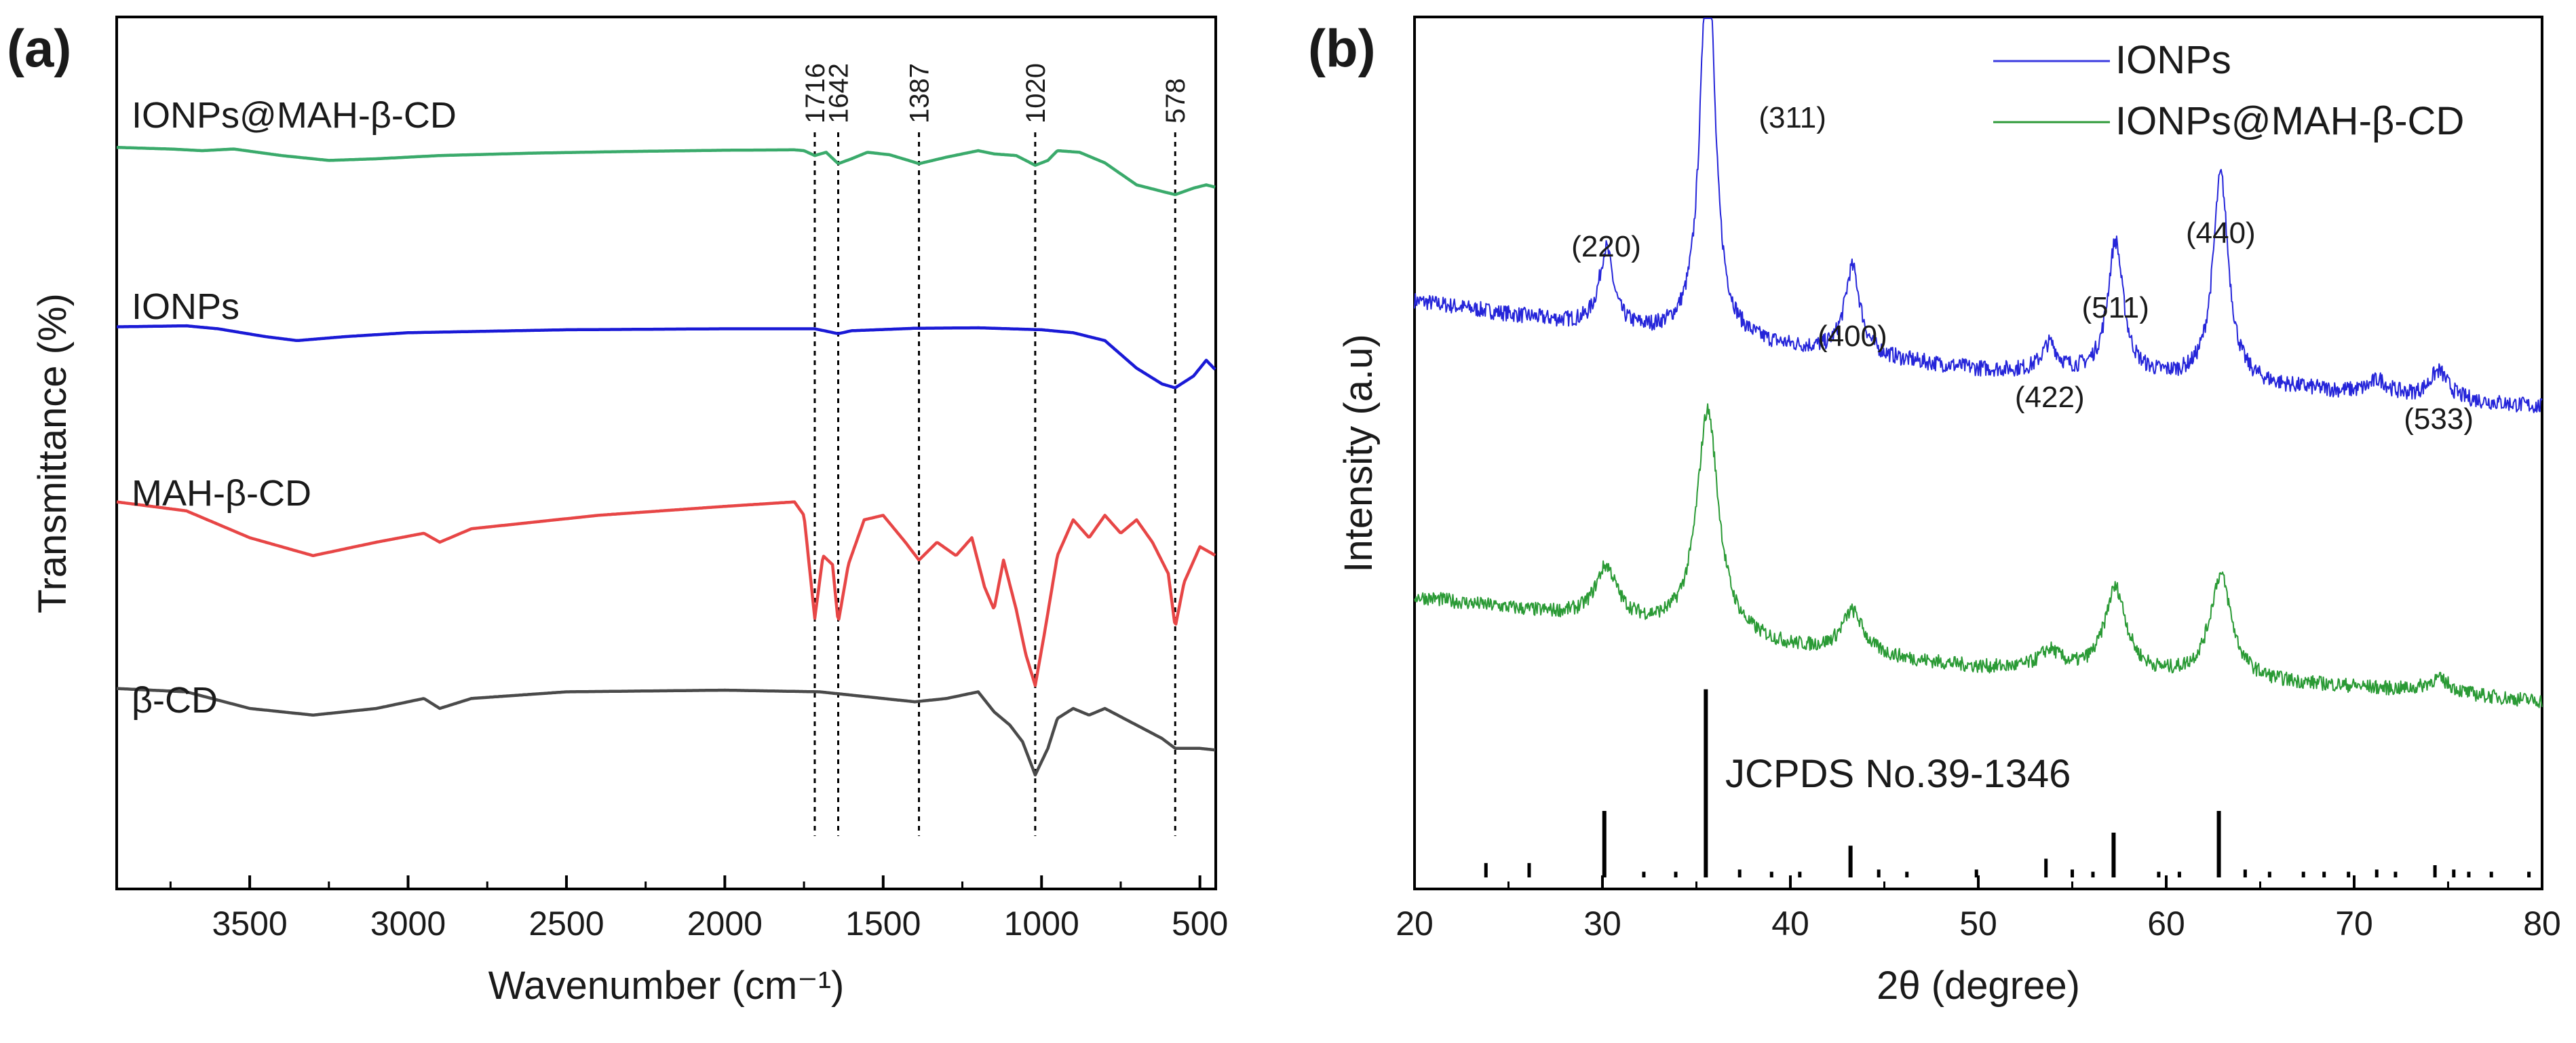 The image size is (2576, 1043). What do you see at coordinates (2542, 924) in the screenshot?
I see `xrd-x-tick-label-6: 80` at bounding box center [2542, 924].